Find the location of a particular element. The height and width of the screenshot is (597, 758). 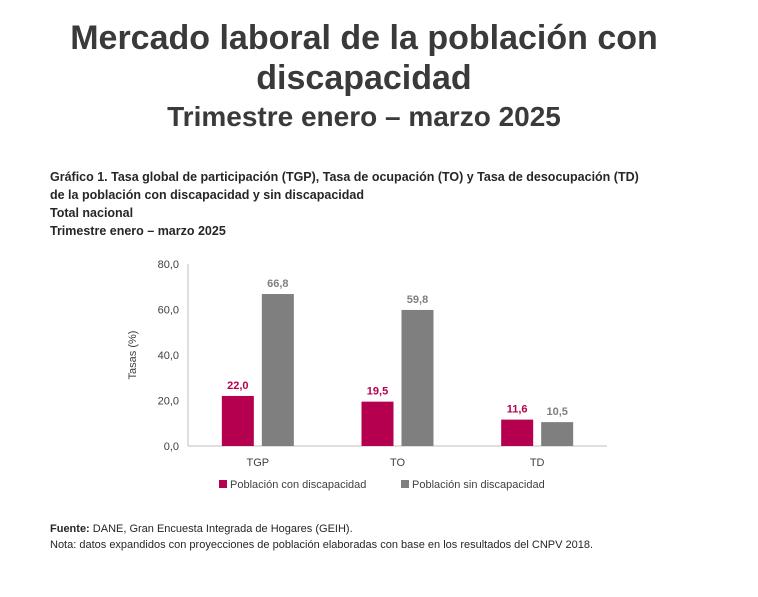

data-label: 11,6 is located at coordinates (517, 410).